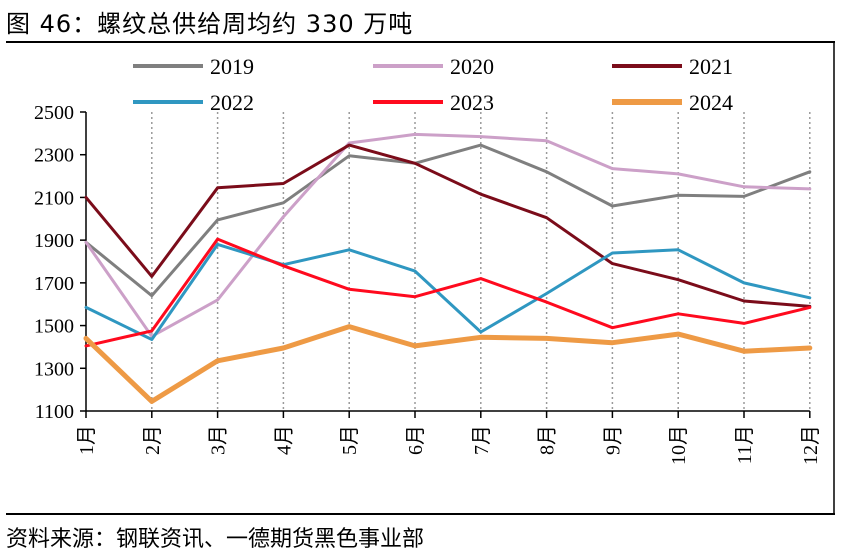 This screenshot has width=841, height=559. I want to click on x-tick-label: 5月, so click(350, 440).